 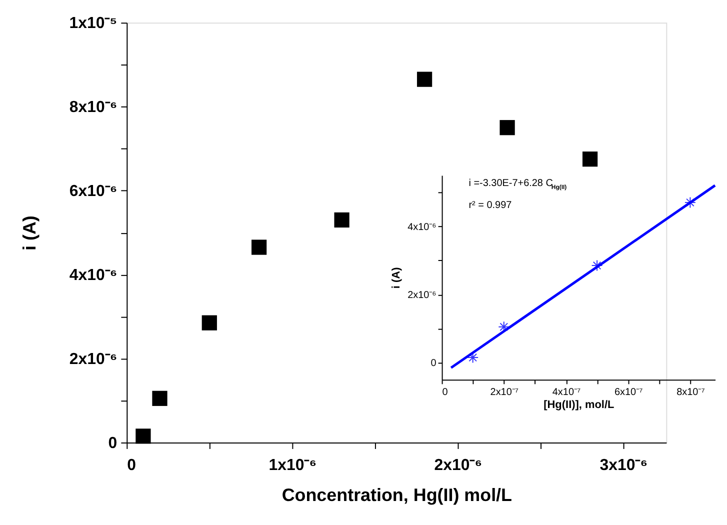 What do you see at coordinates (93, 107) in the screenshot?
I see `y-tick-label: 8x10⁻⁶` at bounding box center [93, 107].